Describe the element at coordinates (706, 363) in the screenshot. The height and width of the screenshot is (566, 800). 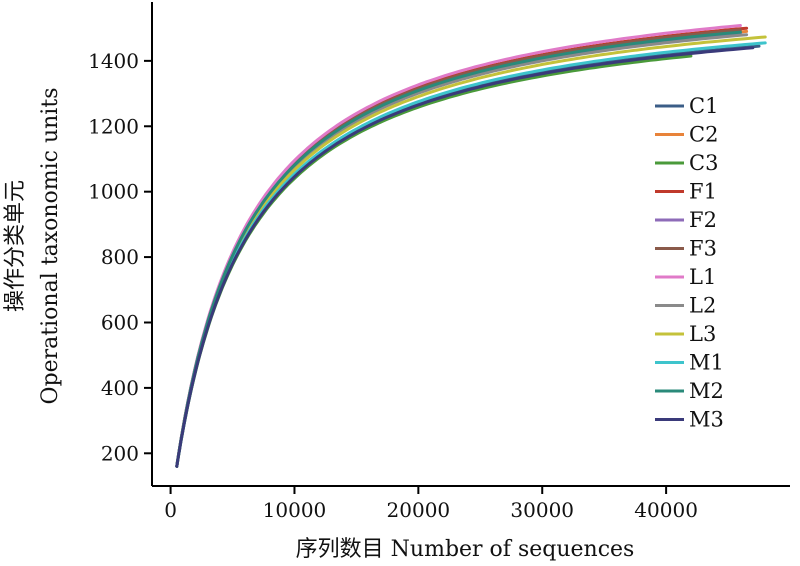
I see `legend-label-m1: M1` at that location.